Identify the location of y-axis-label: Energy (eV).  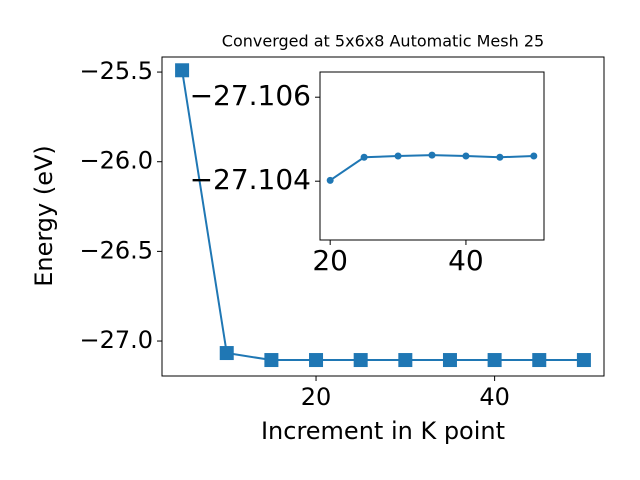
(44, 216).